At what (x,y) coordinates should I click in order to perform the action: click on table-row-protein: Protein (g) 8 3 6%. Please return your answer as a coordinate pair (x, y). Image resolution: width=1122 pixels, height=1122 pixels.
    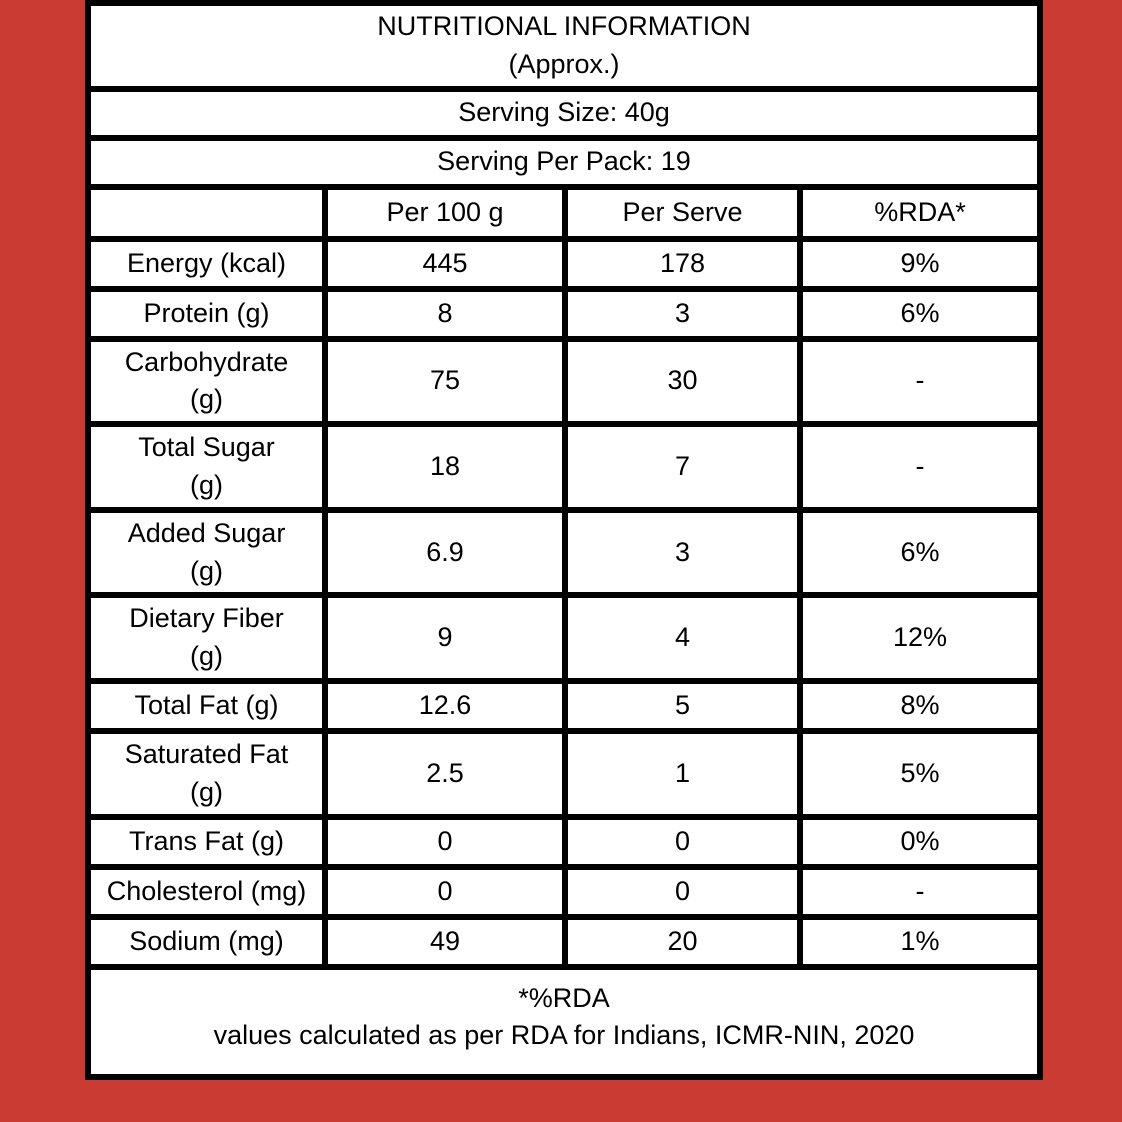
    Looking at the image, I should click on (564, 313).